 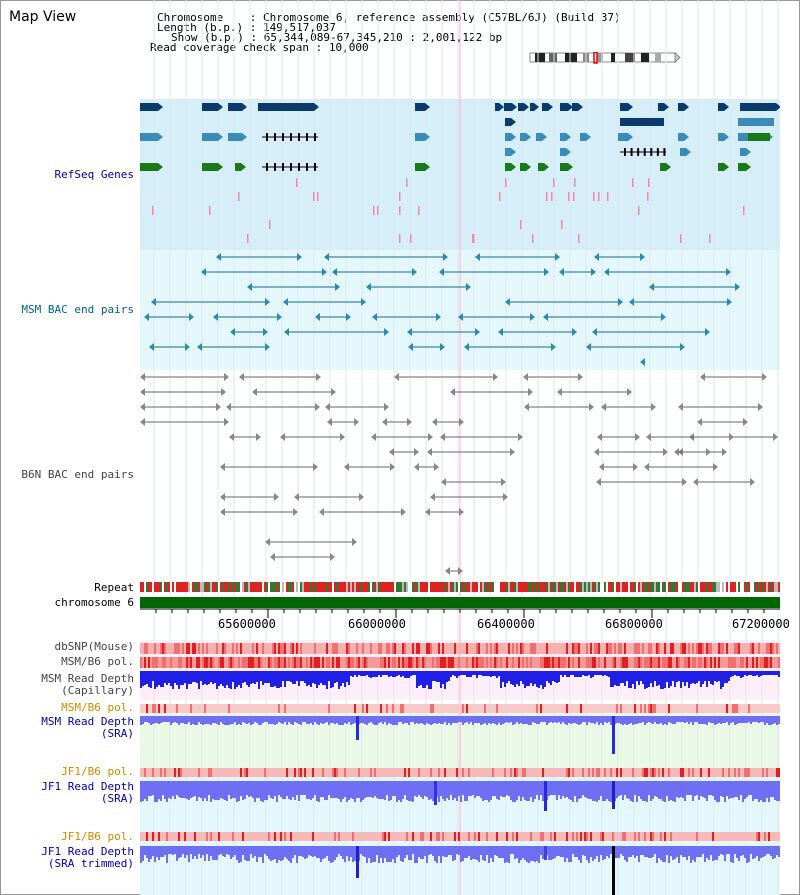 What do you see at coordinates (94, 174) in the screenshot?
I see `track-label-refseq: RefSeq Genes` at bounding box center [94, 174].